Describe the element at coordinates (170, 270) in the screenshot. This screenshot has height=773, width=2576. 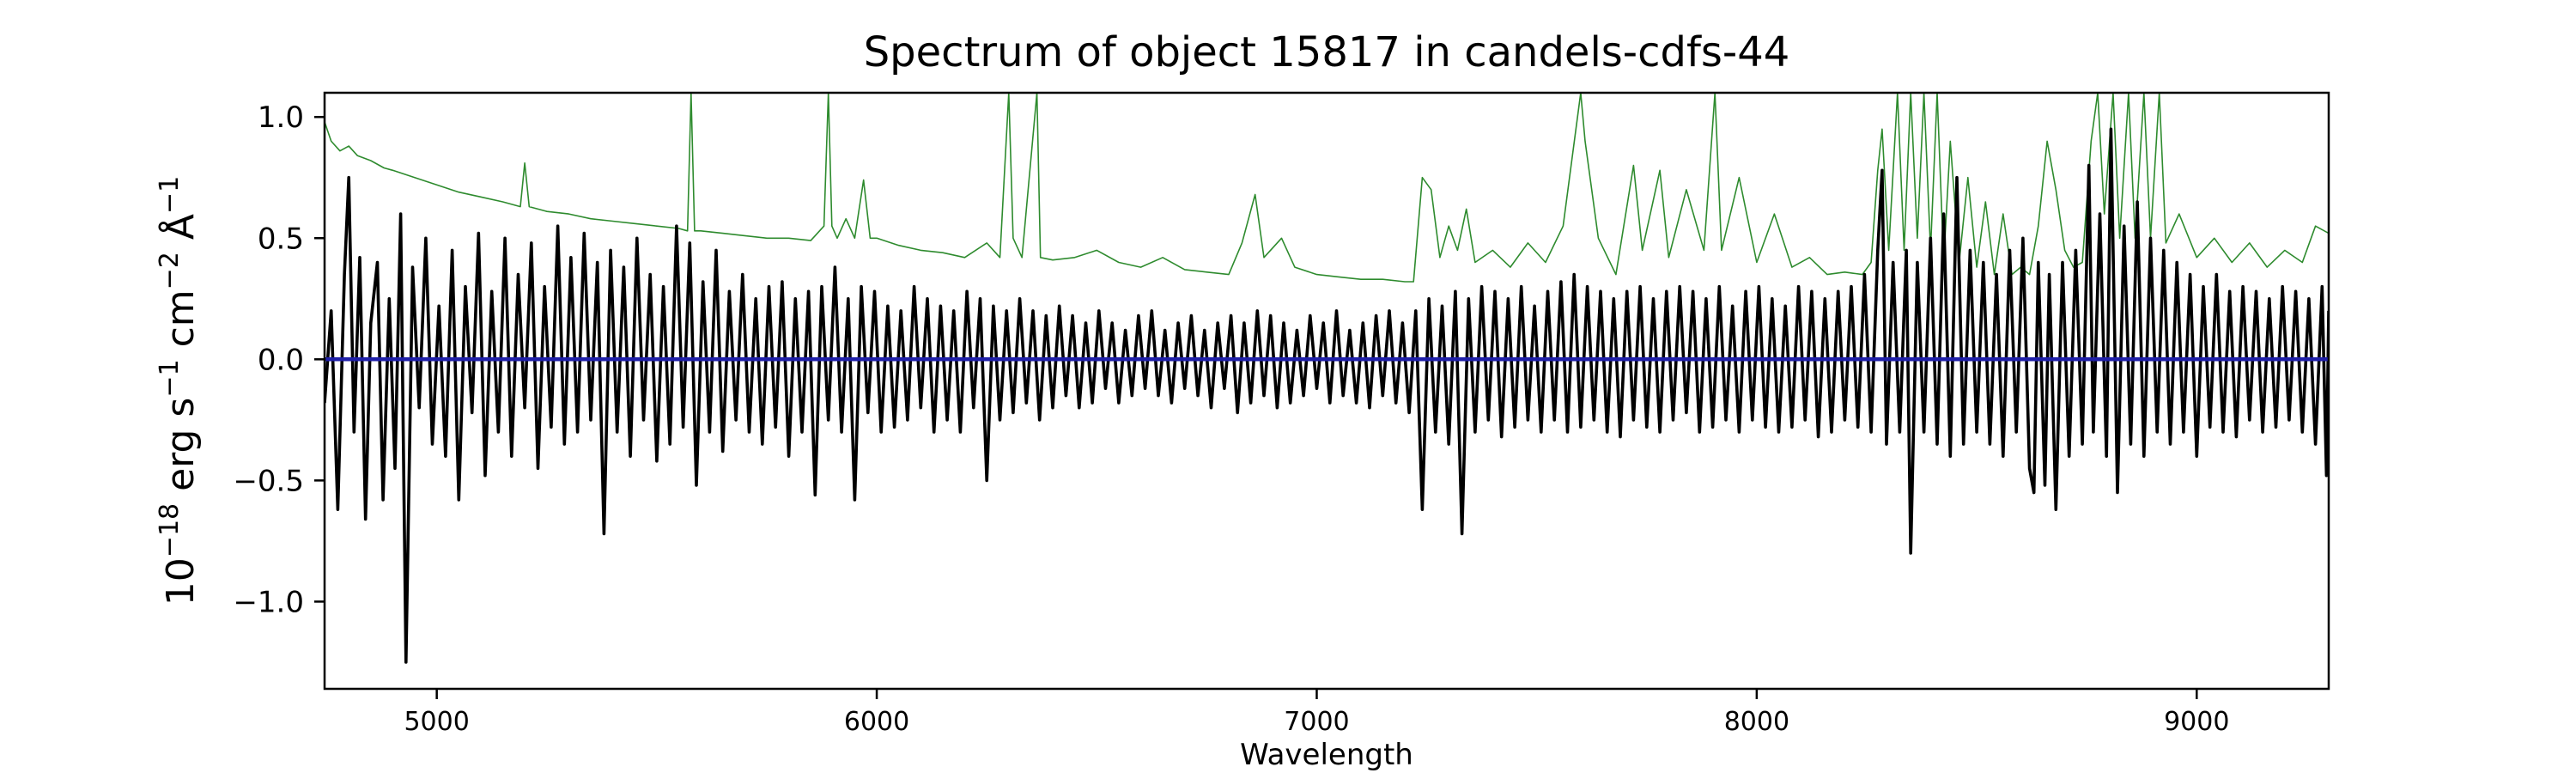
I see `y-label-unit2-exp: −2` at that location.